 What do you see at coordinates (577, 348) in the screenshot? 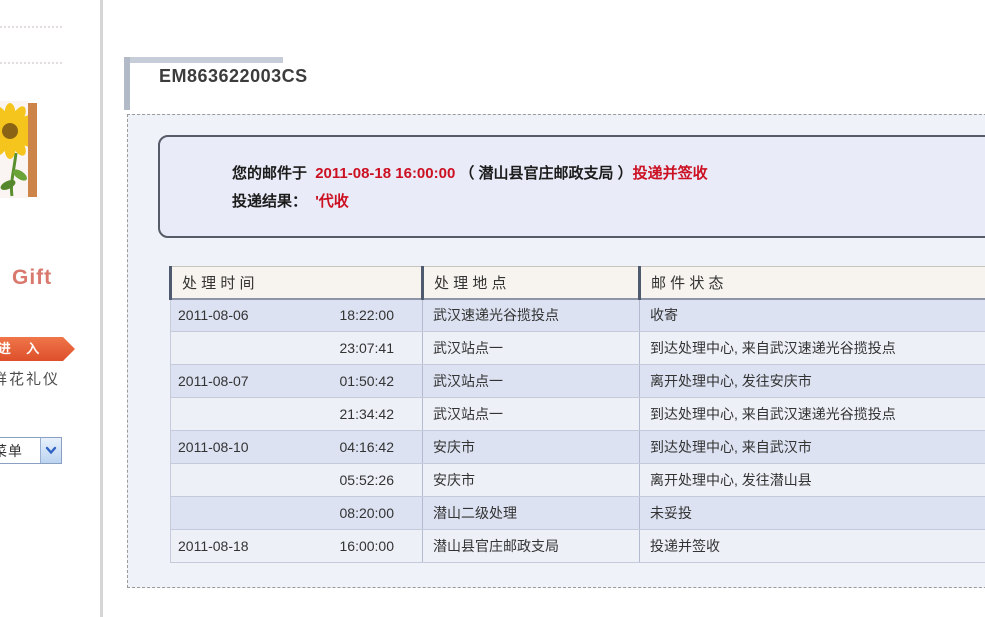
I see `table-row: 23:07:41 武汉站点一 到达处理中心, 来自武汉速递光谷揽投点` at bounding box center [577, 348].